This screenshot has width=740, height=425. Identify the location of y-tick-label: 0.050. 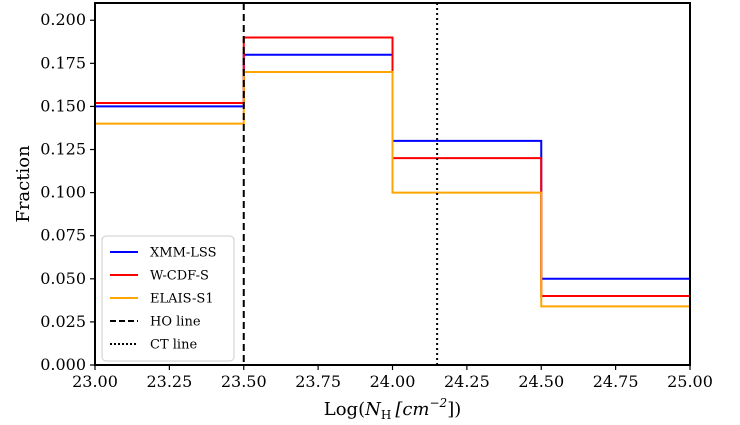
(63, 278).